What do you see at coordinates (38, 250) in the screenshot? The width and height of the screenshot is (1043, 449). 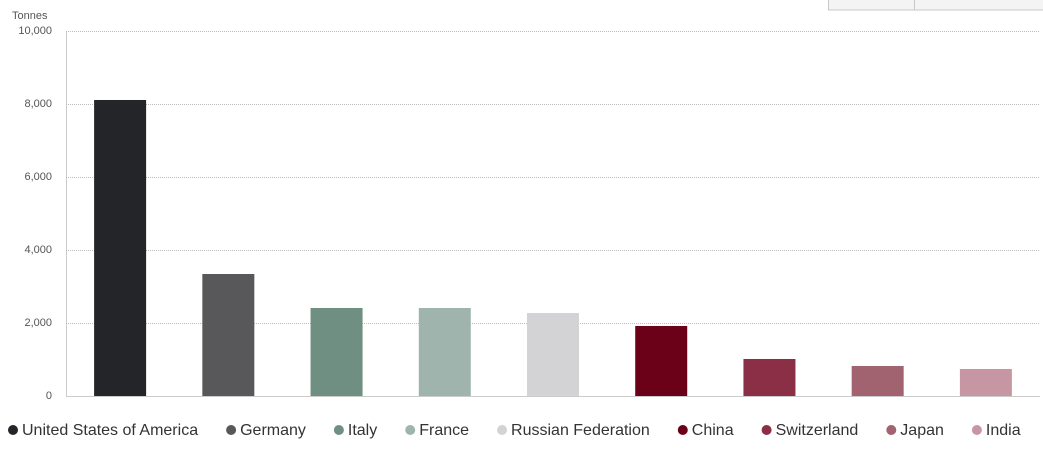 I see `y-tick-label: 4,000` at bounding box center [38, 250].